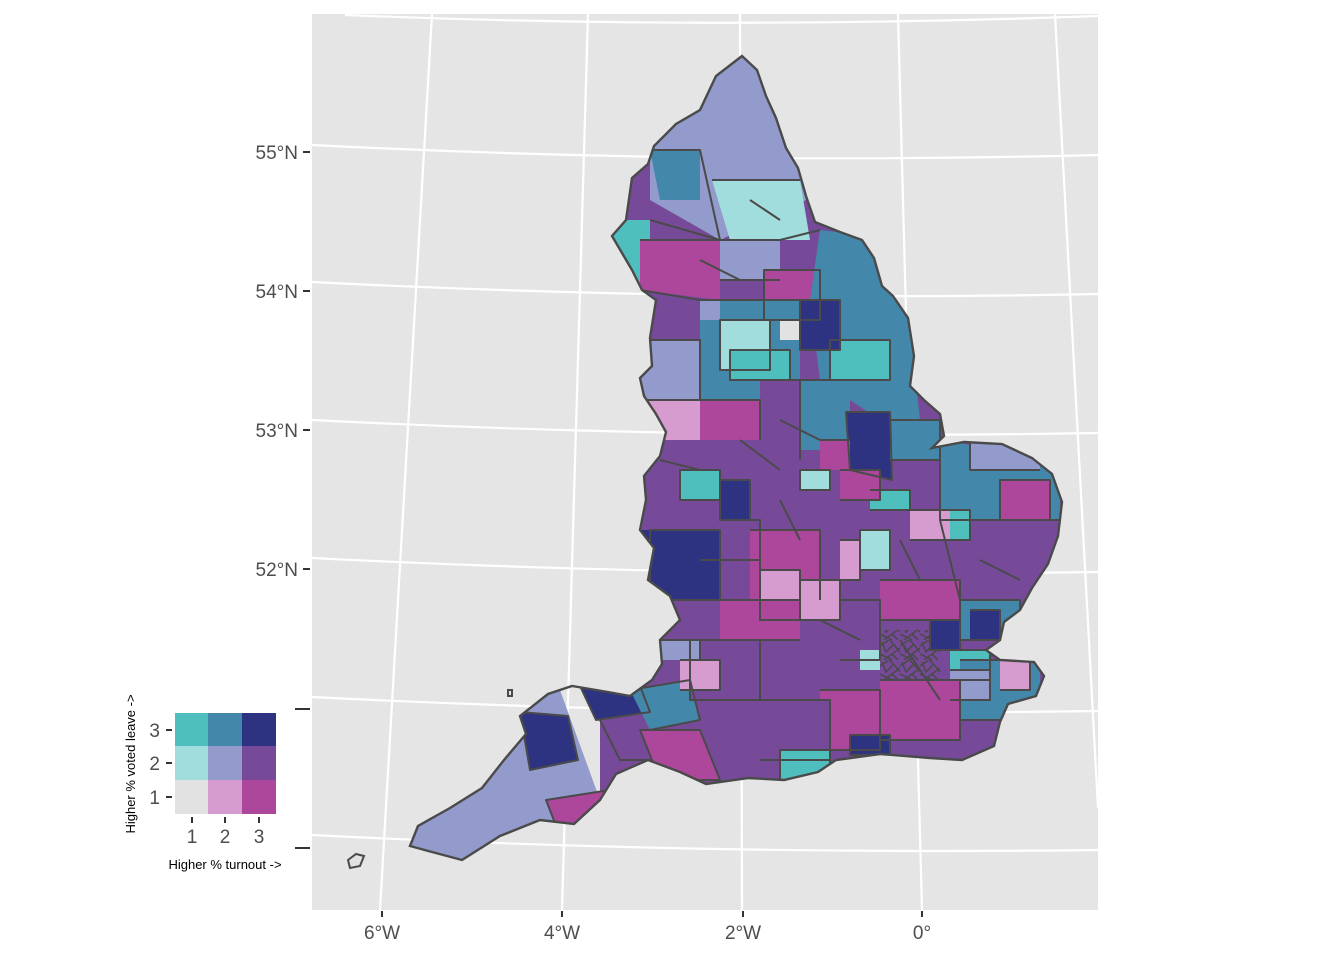 The height and width of the screenshot is (960, 1344). Describe the element at coordinates (277, 153) in the screenshot. I see `lat-label-55n: 55°N` at that location.